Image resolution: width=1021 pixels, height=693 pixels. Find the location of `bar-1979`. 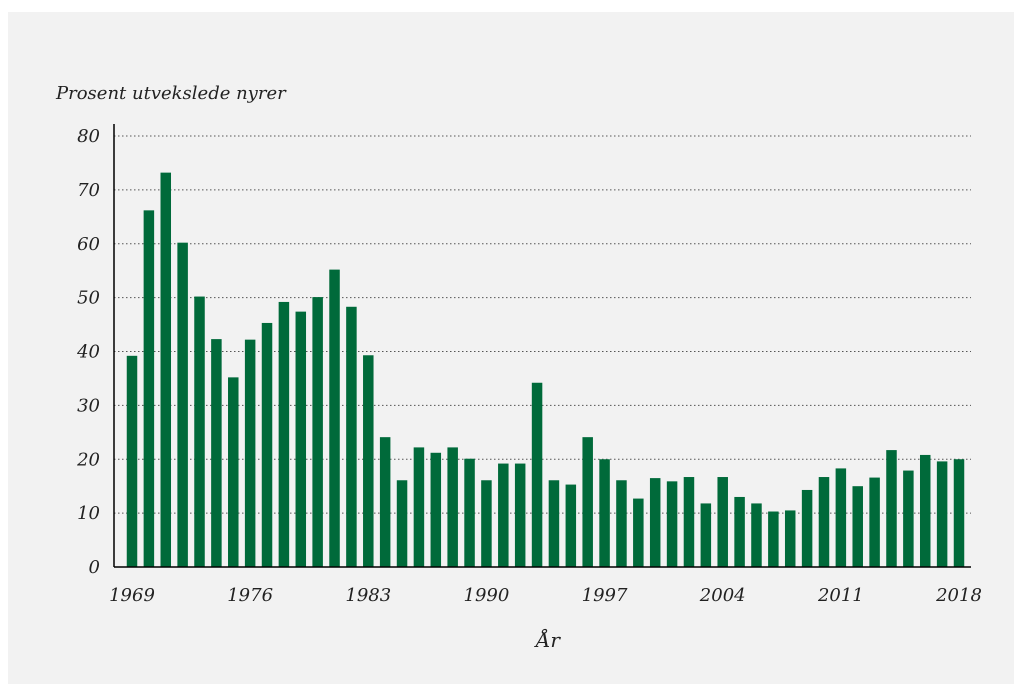

bar-1979 is located at coordinates (301, 439).